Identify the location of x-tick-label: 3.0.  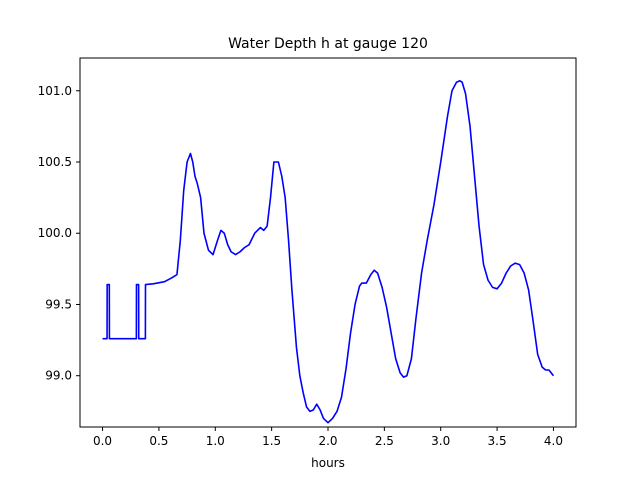
(440, 441).